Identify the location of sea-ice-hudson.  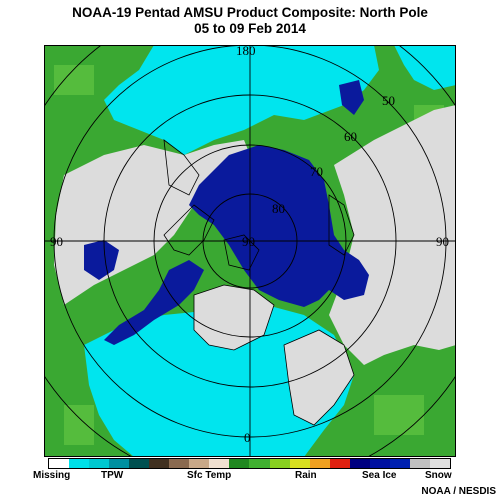
(101, 260).